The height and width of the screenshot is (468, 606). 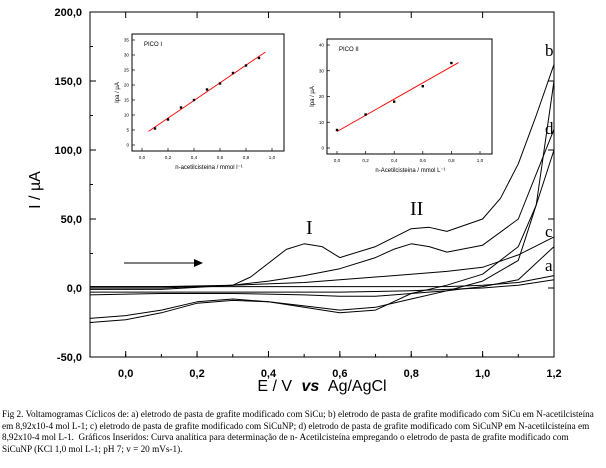 I want to click on inset-y-tick-label: 5, so click(x=127, y=130).